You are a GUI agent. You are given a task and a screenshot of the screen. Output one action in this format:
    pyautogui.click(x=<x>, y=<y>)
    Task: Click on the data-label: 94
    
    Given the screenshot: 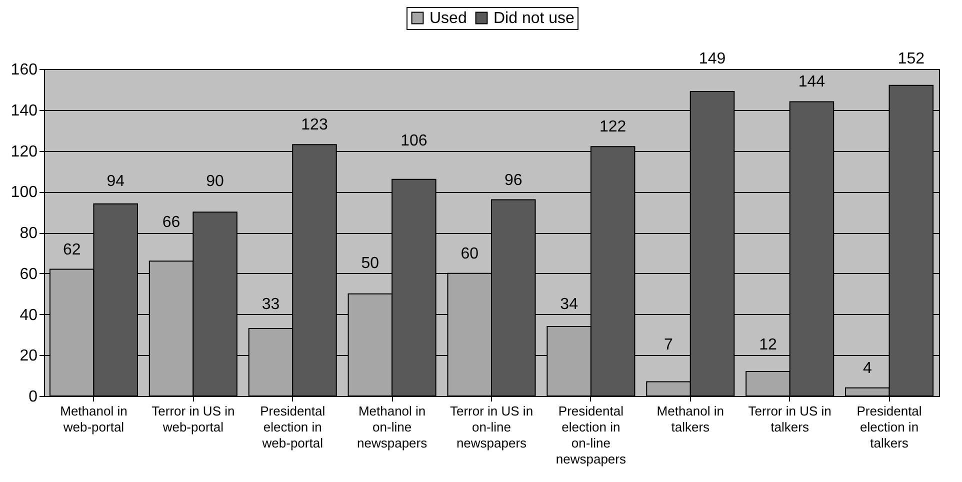 What is the action you would take?
    pyautogui.click(x=115, y=181)
    